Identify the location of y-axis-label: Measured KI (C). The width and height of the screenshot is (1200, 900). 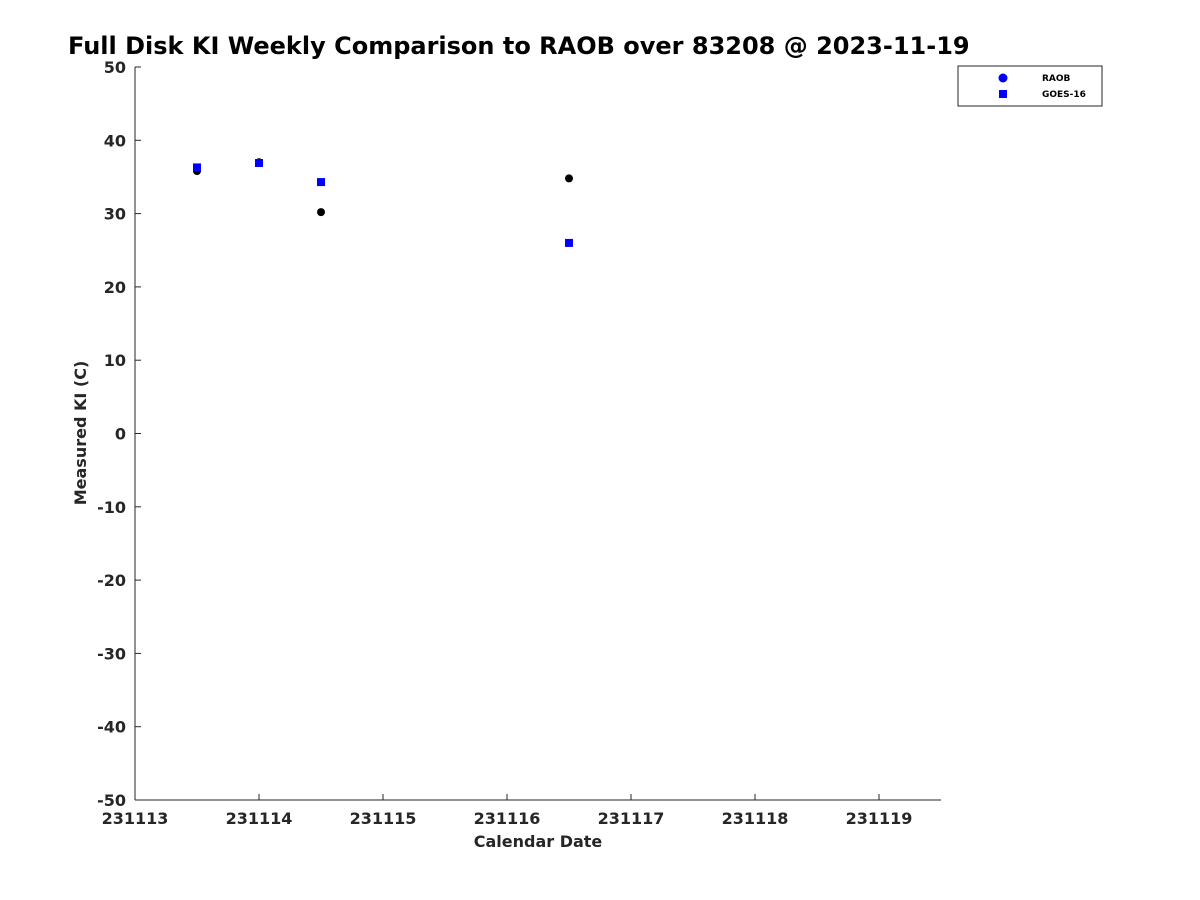
(80, 433).